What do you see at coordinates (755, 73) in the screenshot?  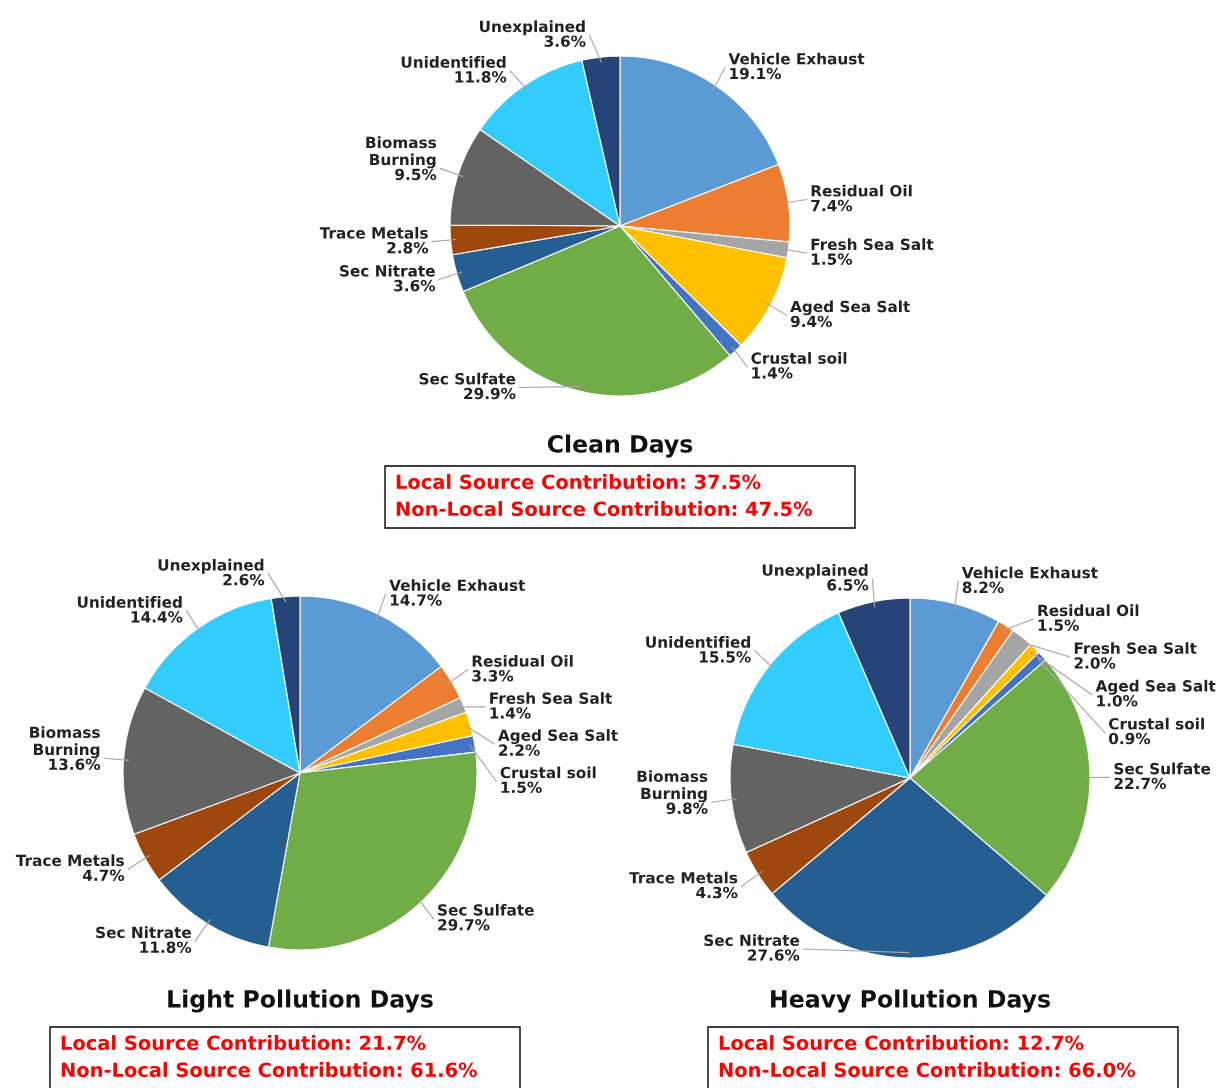 I see `data-label: 19.1%` at bounding box center [755, 73].